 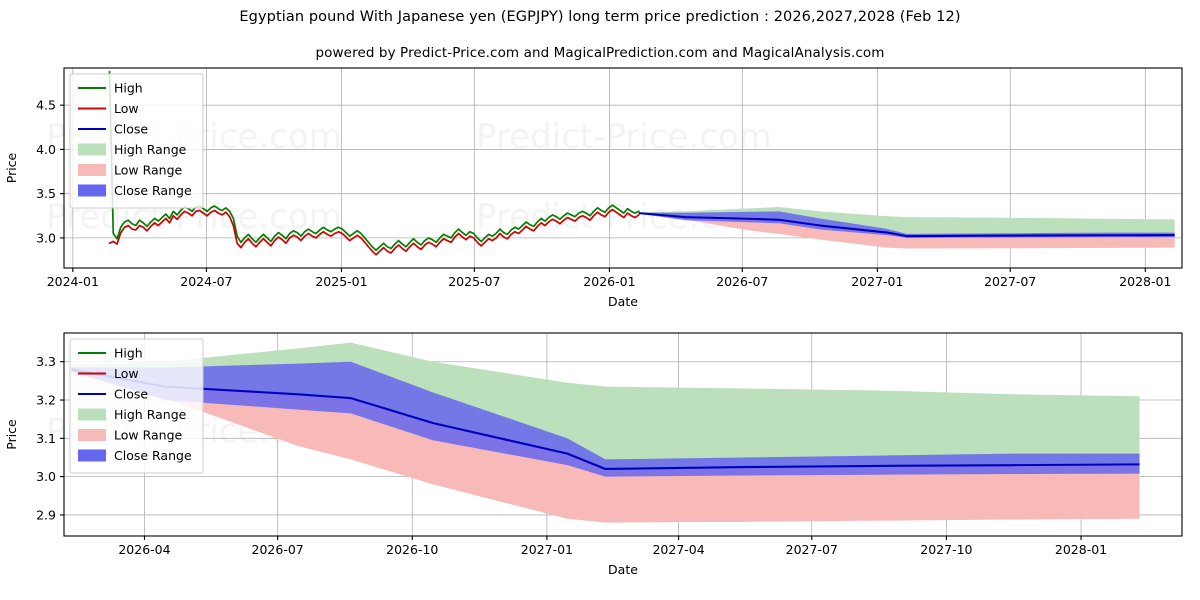 I want to click on x-tick-label: 2026-04, so click(x=144, y=549).